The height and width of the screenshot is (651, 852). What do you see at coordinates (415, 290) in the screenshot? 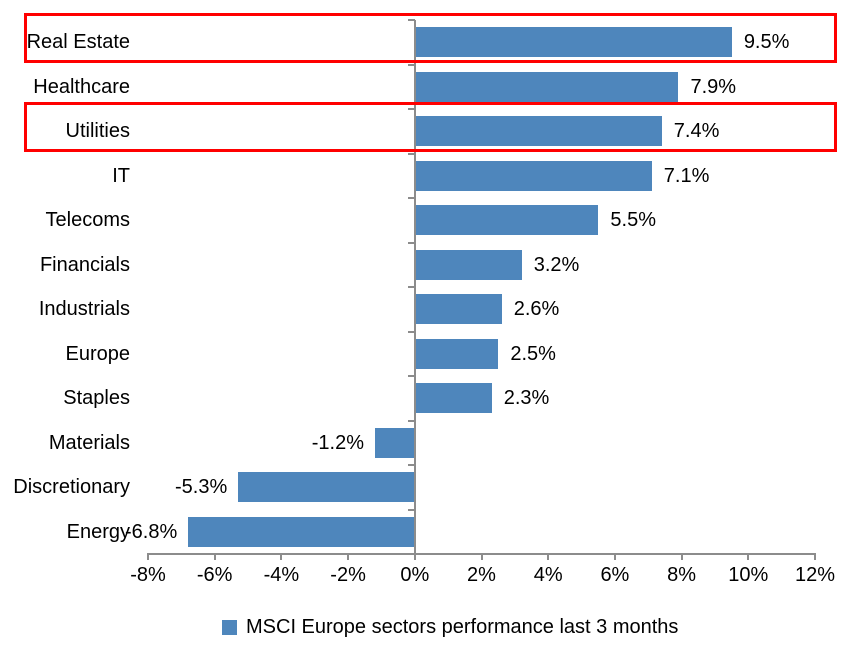
I see `y-axis-line` at bounding box center [415, 290].